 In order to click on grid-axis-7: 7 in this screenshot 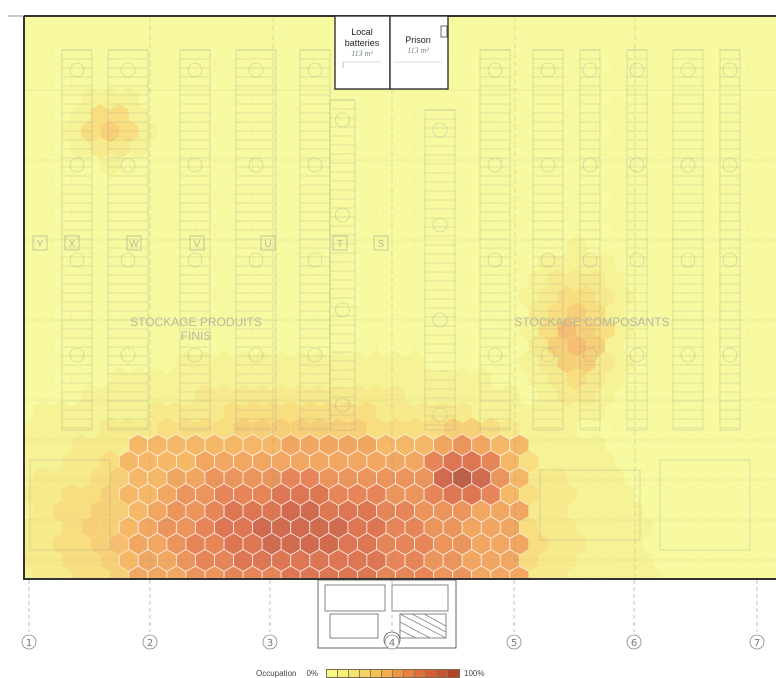, I will do `click(757, 614)`.